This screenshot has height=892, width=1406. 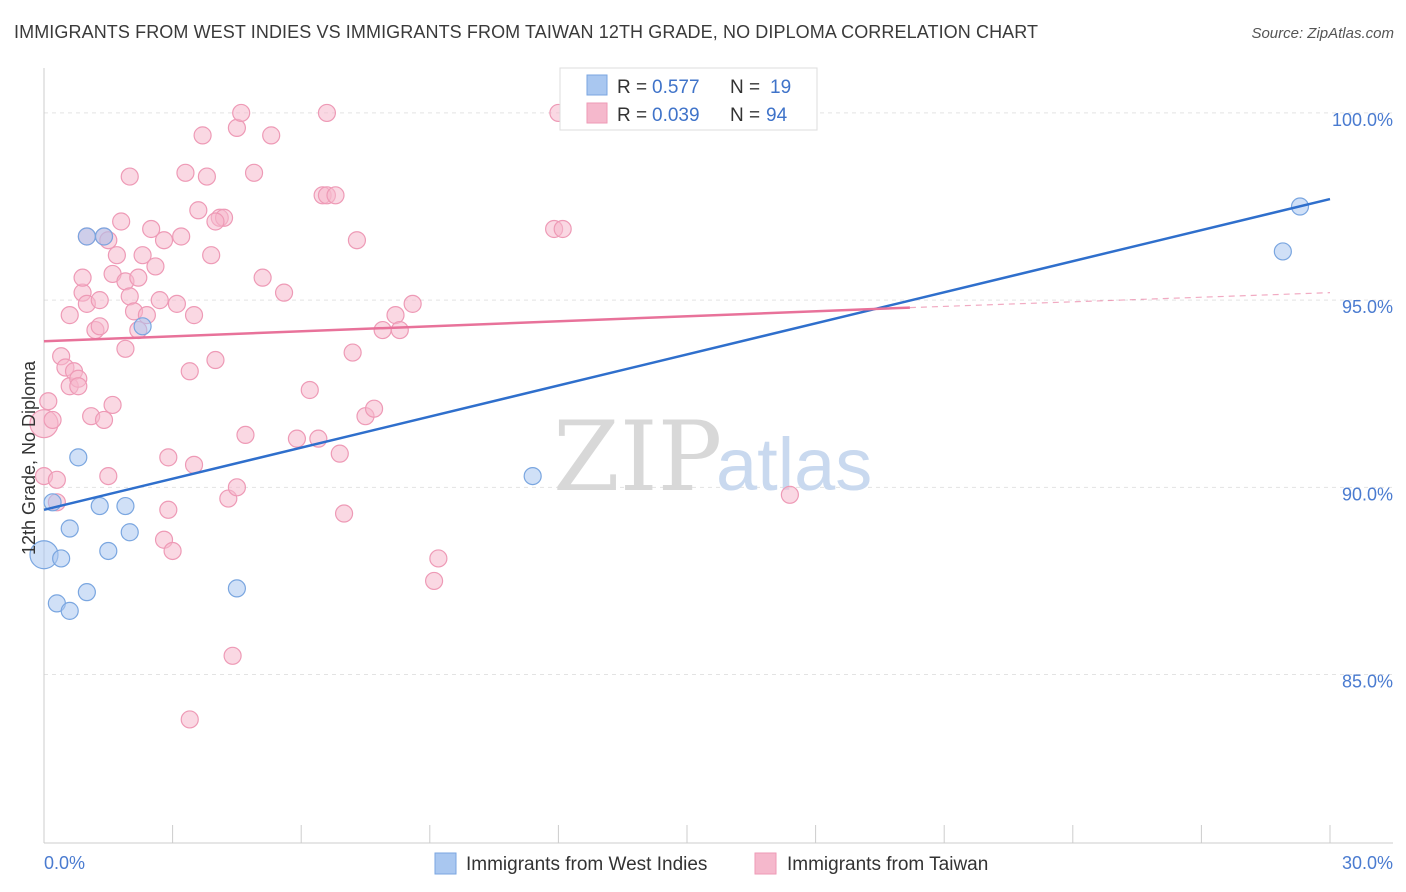 I want to click on watermark-zip: ZIP, so click(x=637, y=457).